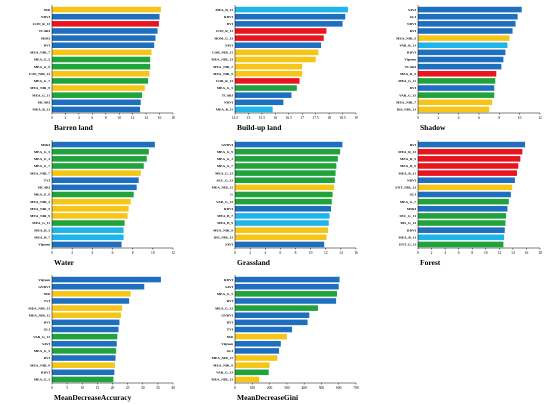 This screenshot has height=405, width=550. I want to click on category-label: MEA_NIR_13, so click(222, 60).